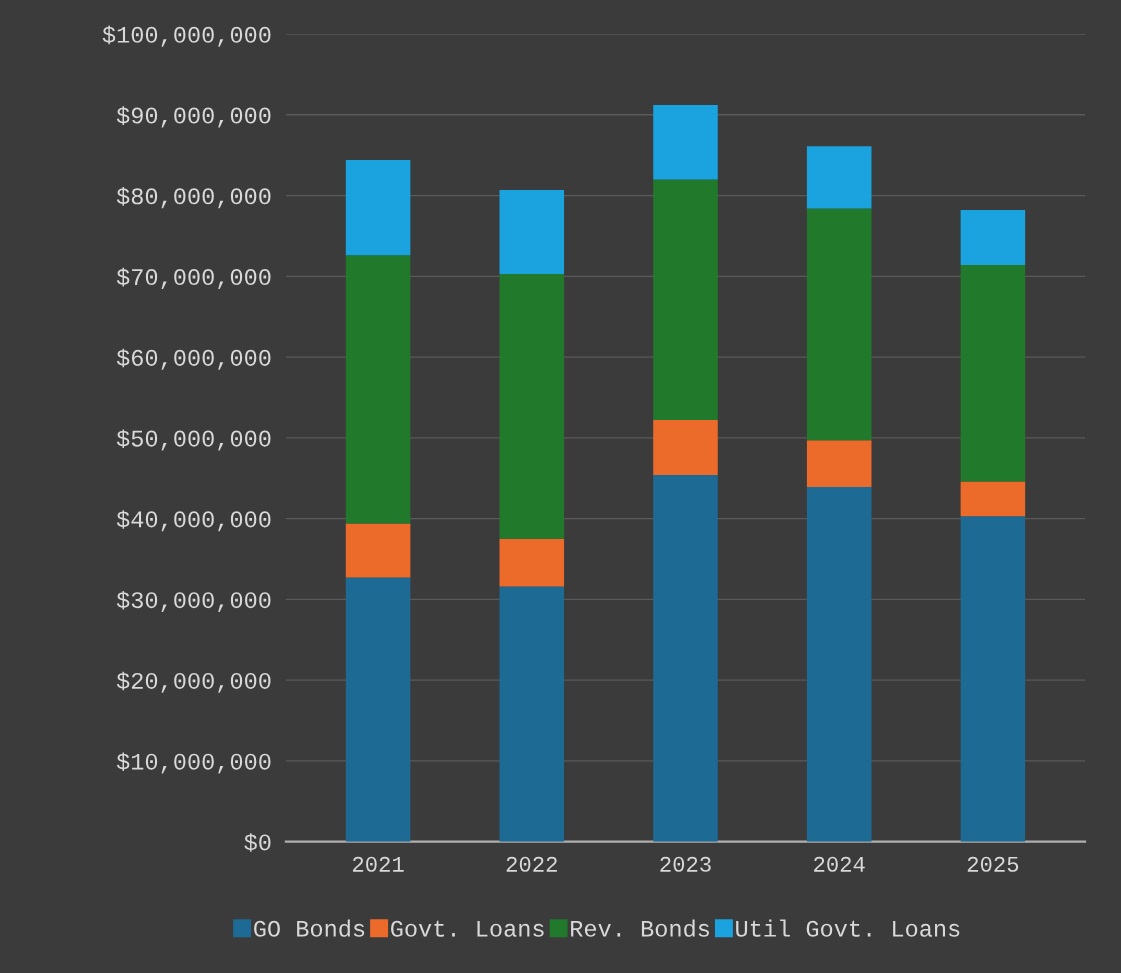 This screenshot has width=1121, height=973. What do you see at coordinates (309, 928) in the screenshot?
I see `legend-label: GO Bonds` at bounding box center [309, 928].